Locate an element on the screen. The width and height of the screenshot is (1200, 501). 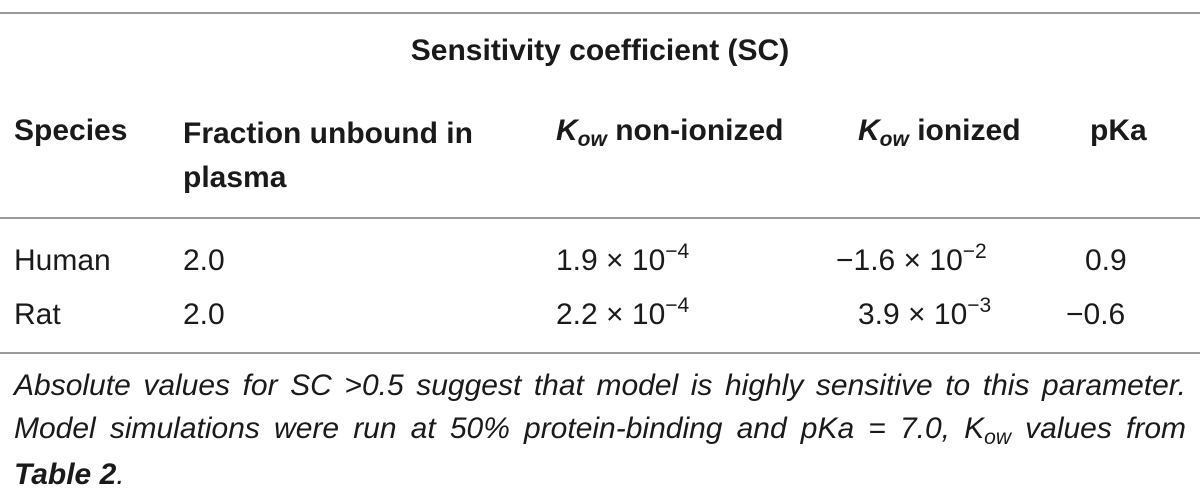
header-kow-nonionized: Kow non-ionized is located at coordinates (670, 132).